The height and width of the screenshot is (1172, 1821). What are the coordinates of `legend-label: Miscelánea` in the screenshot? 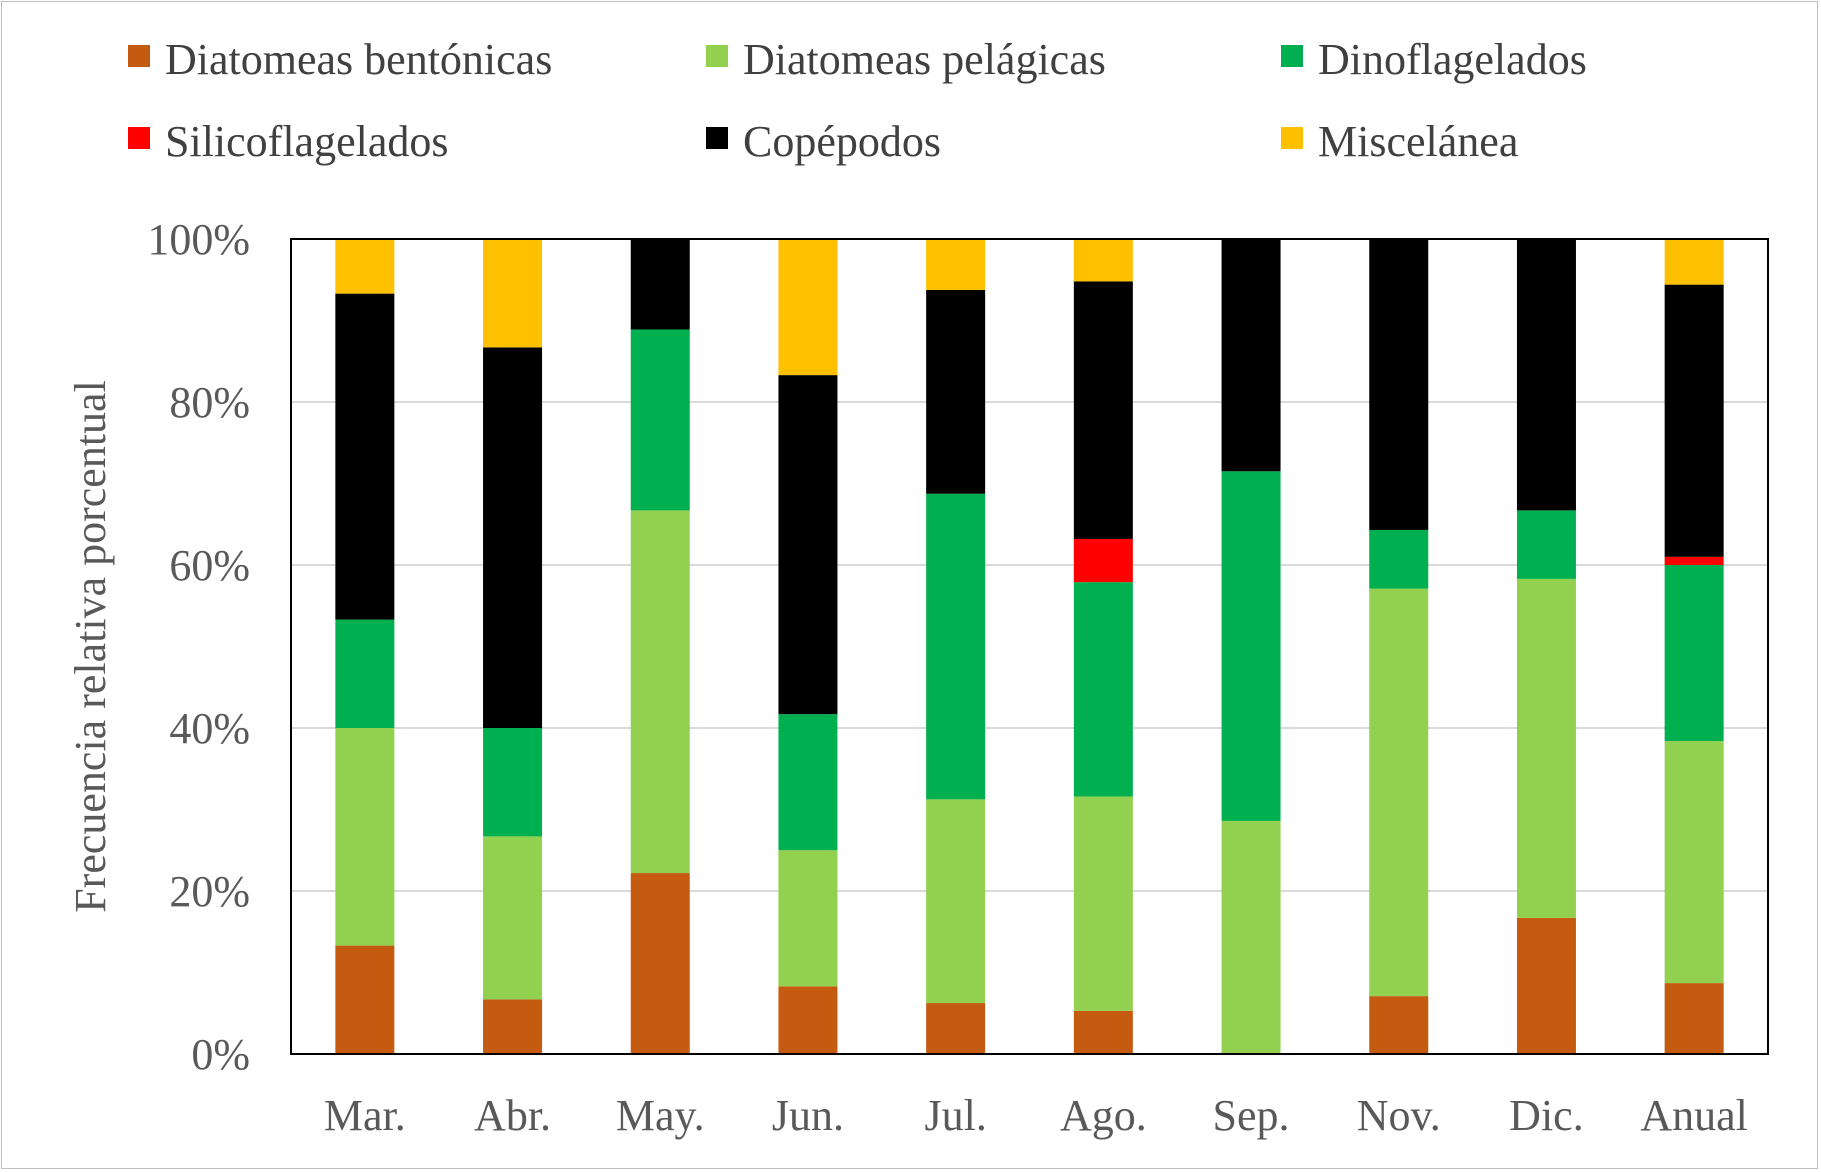 It's located at (1418, 141).